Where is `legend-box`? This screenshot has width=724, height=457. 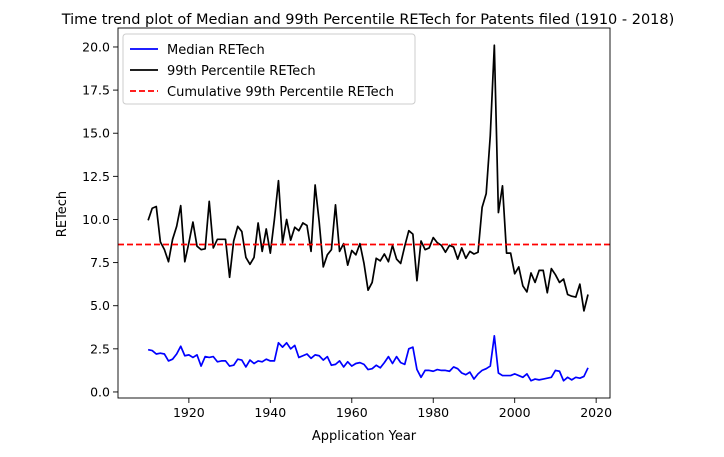 legend-box is located at coordinates (269, 69).